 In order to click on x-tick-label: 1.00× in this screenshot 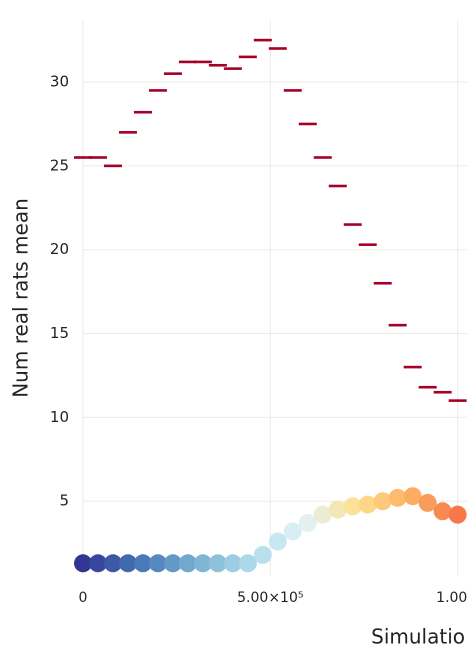, I will do `click(451, 598)`.